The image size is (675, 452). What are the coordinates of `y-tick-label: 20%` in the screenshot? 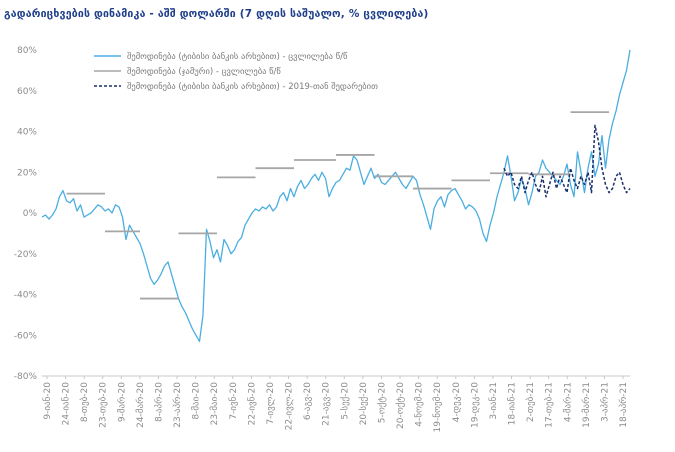 It's located at (27, 173).